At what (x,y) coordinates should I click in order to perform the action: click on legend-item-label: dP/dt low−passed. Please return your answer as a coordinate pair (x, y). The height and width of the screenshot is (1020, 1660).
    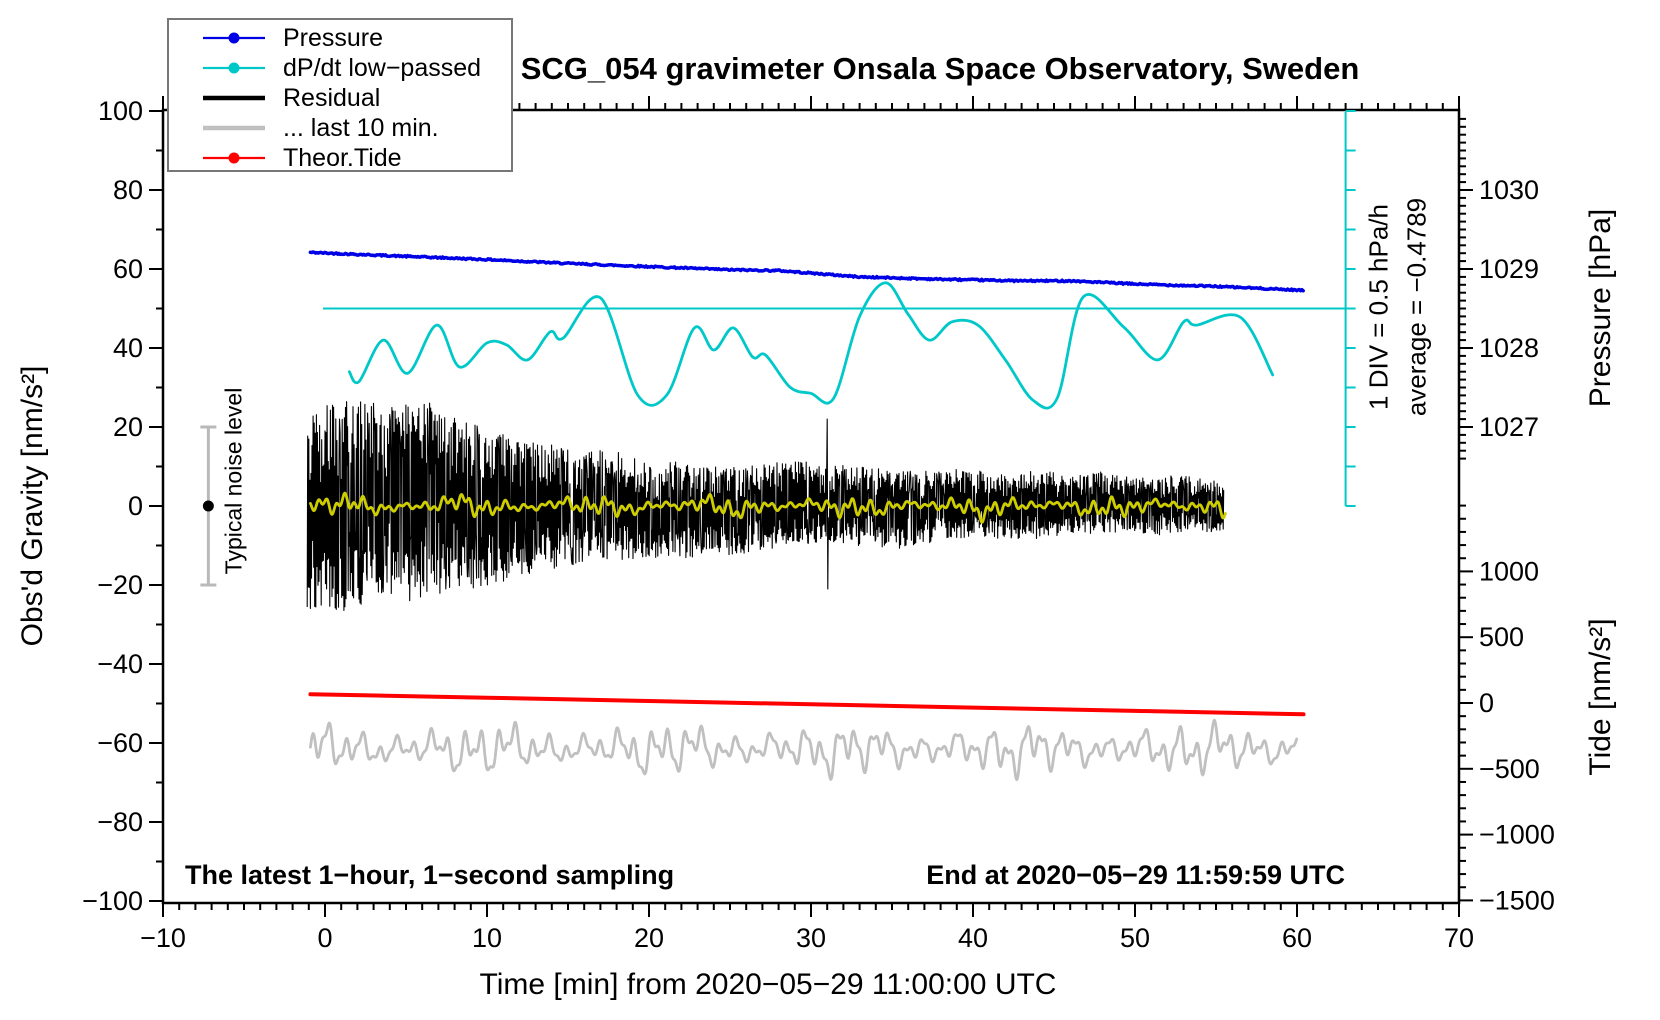
    Looking at the image, I should click on (382, 67).